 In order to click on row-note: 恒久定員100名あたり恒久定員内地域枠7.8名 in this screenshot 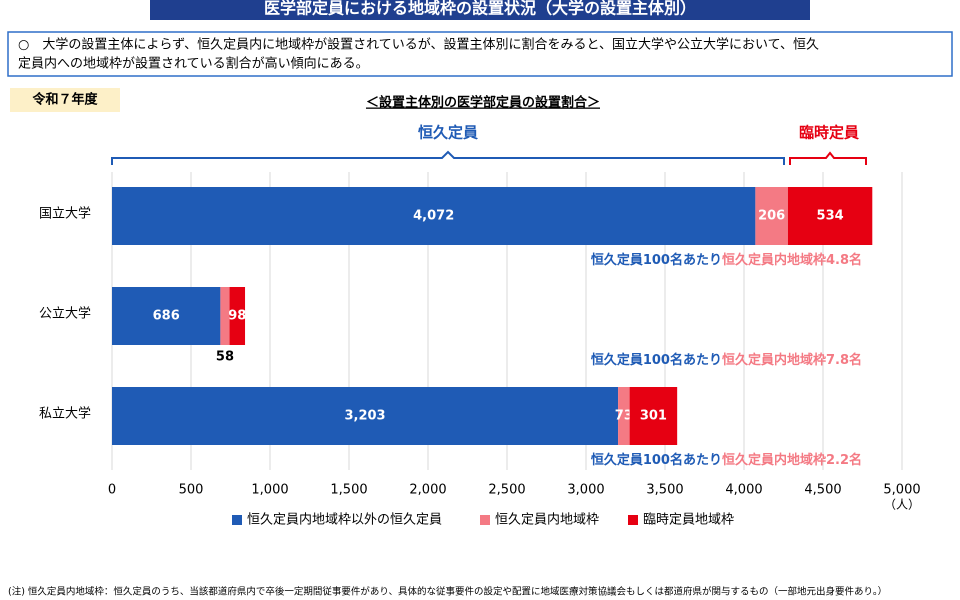, I will do `click(726, 360)`.